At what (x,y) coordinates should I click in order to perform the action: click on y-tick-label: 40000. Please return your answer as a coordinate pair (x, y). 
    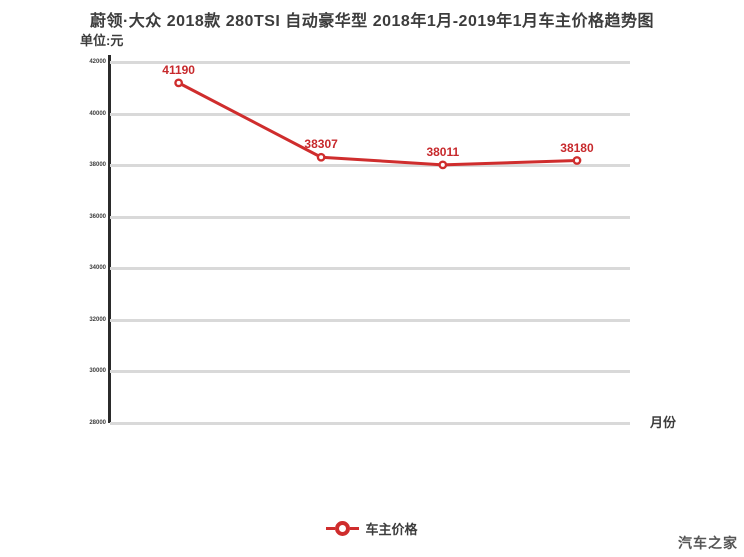
    Looking at the image, I should click on (97, 114).